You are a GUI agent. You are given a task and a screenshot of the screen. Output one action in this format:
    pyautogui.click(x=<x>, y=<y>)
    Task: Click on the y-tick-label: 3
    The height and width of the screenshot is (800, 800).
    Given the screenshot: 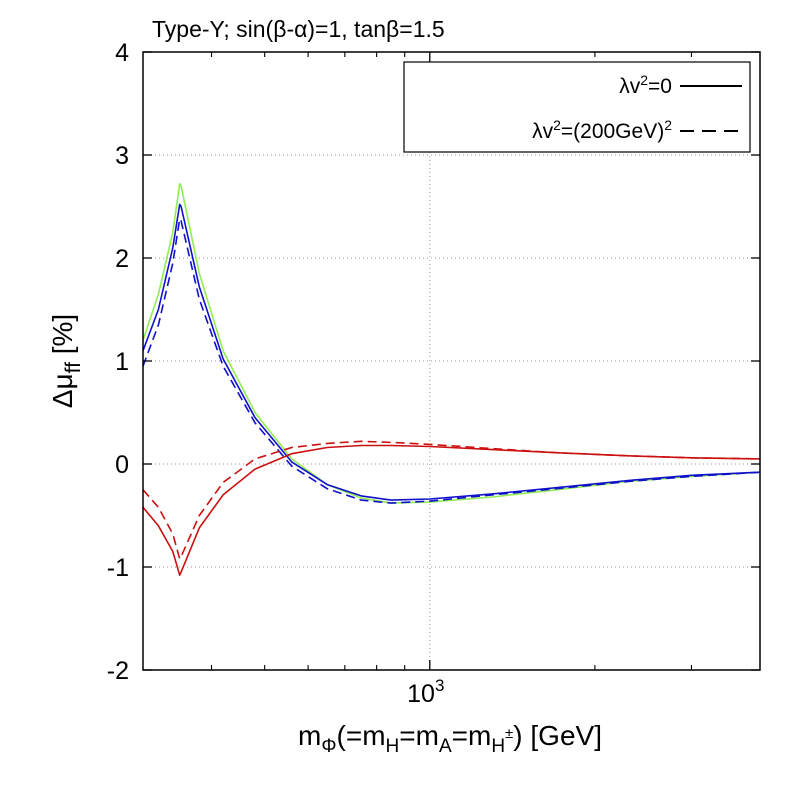 What is the action you would take?
    pyautogui.click(x=122, y=156)
    